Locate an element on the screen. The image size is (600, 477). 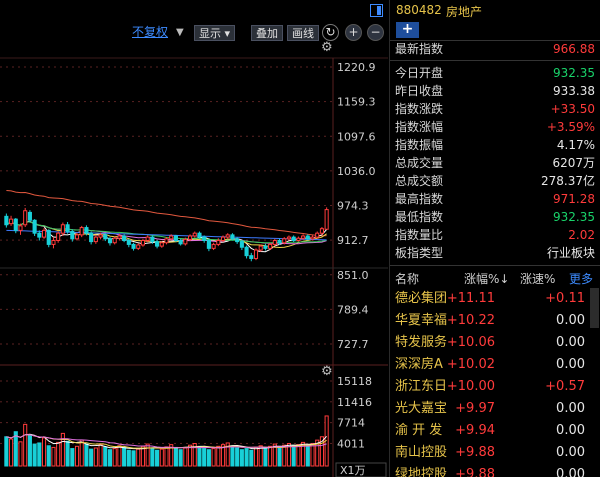
display-button: 显示 ▾ is located at coordinates (215, 33).